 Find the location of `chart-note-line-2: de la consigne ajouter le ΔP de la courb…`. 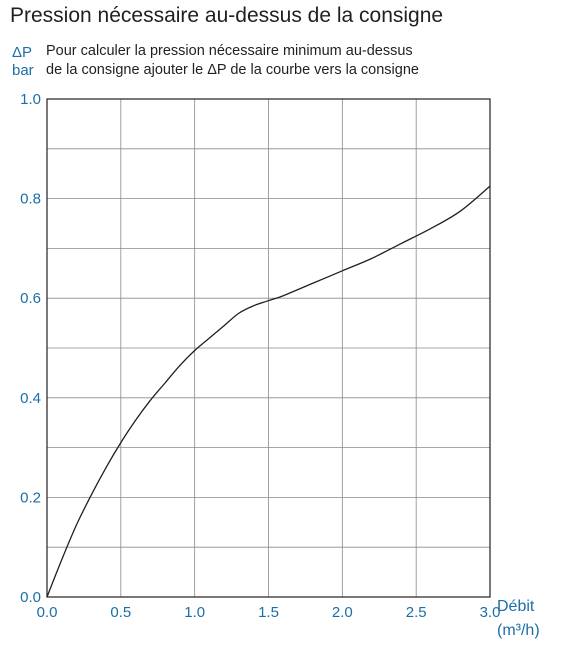

chart-note-line-2: de la consigne ajouter le ΔP de la courb… is located at coordinates (232, 70).